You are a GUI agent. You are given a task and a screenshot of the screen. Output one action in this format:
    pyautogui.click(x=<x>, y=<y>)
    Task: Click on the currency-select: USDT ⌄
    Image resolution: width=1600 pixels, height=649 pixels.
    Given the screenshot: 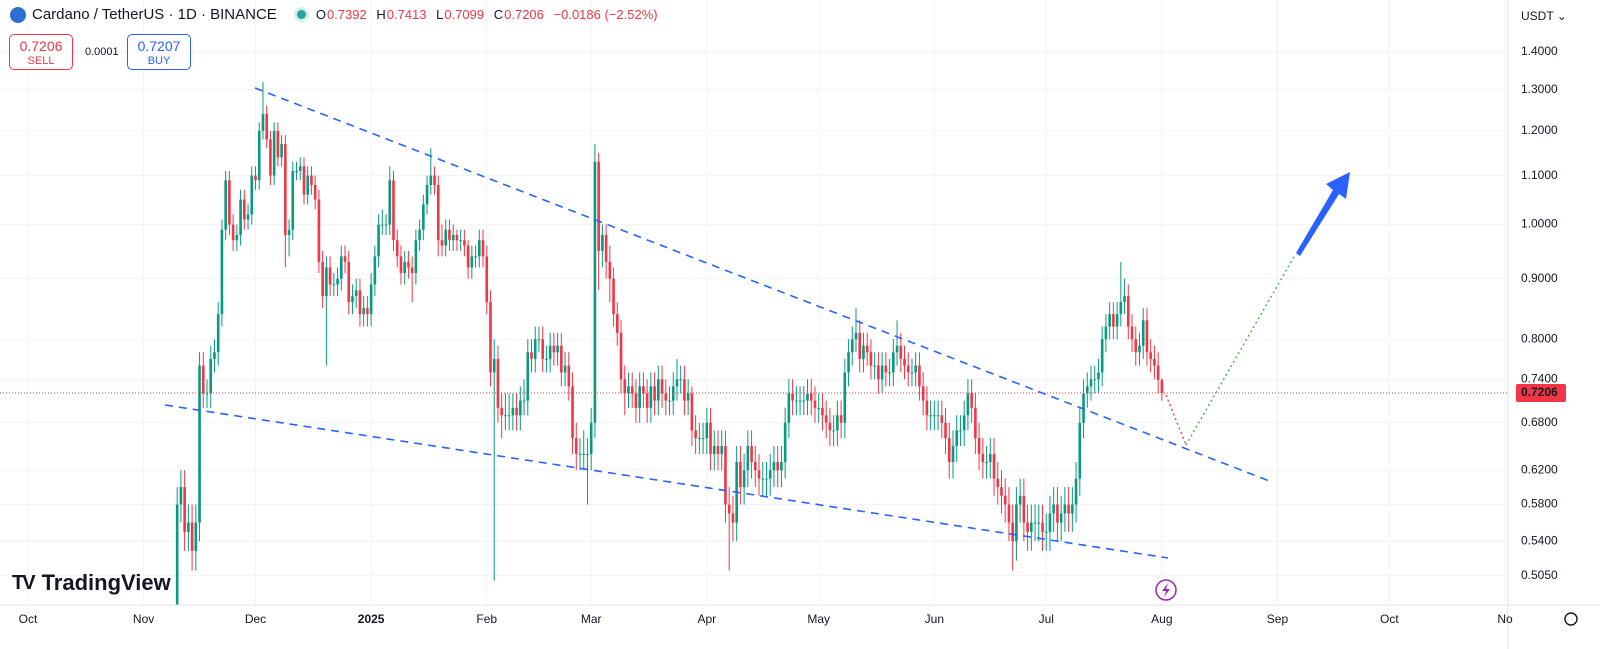 What is the action you would take?
    pyautogui.click(x=1544, y=16)
    